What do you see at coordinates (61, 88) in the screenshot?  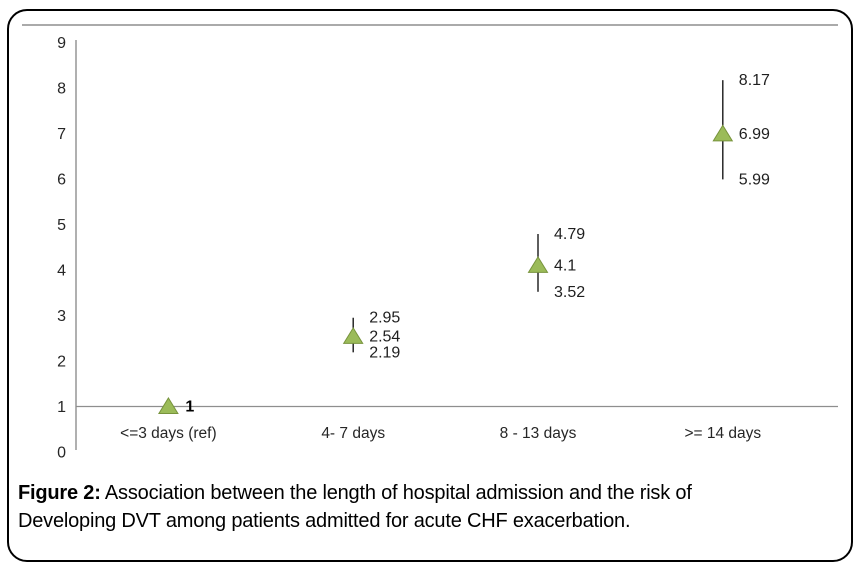 I see `y-tick-label: 8` at bounding box center [61, 88].